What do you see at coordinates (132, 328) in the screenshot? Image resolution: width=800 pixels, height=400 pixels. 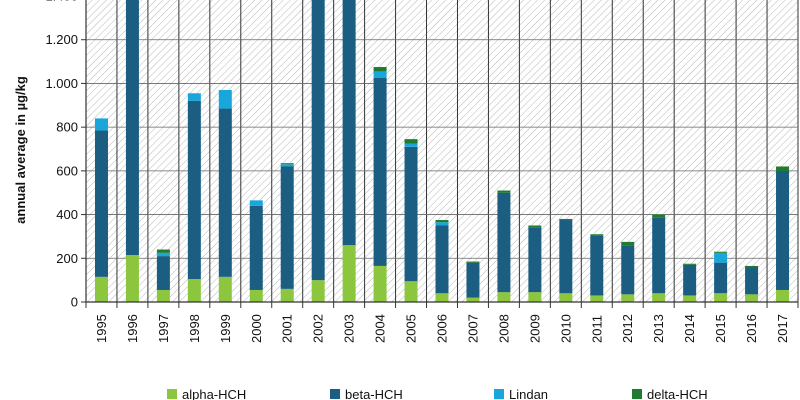 I see `x-tick-label: 1996` at bounding box center [132, 328].